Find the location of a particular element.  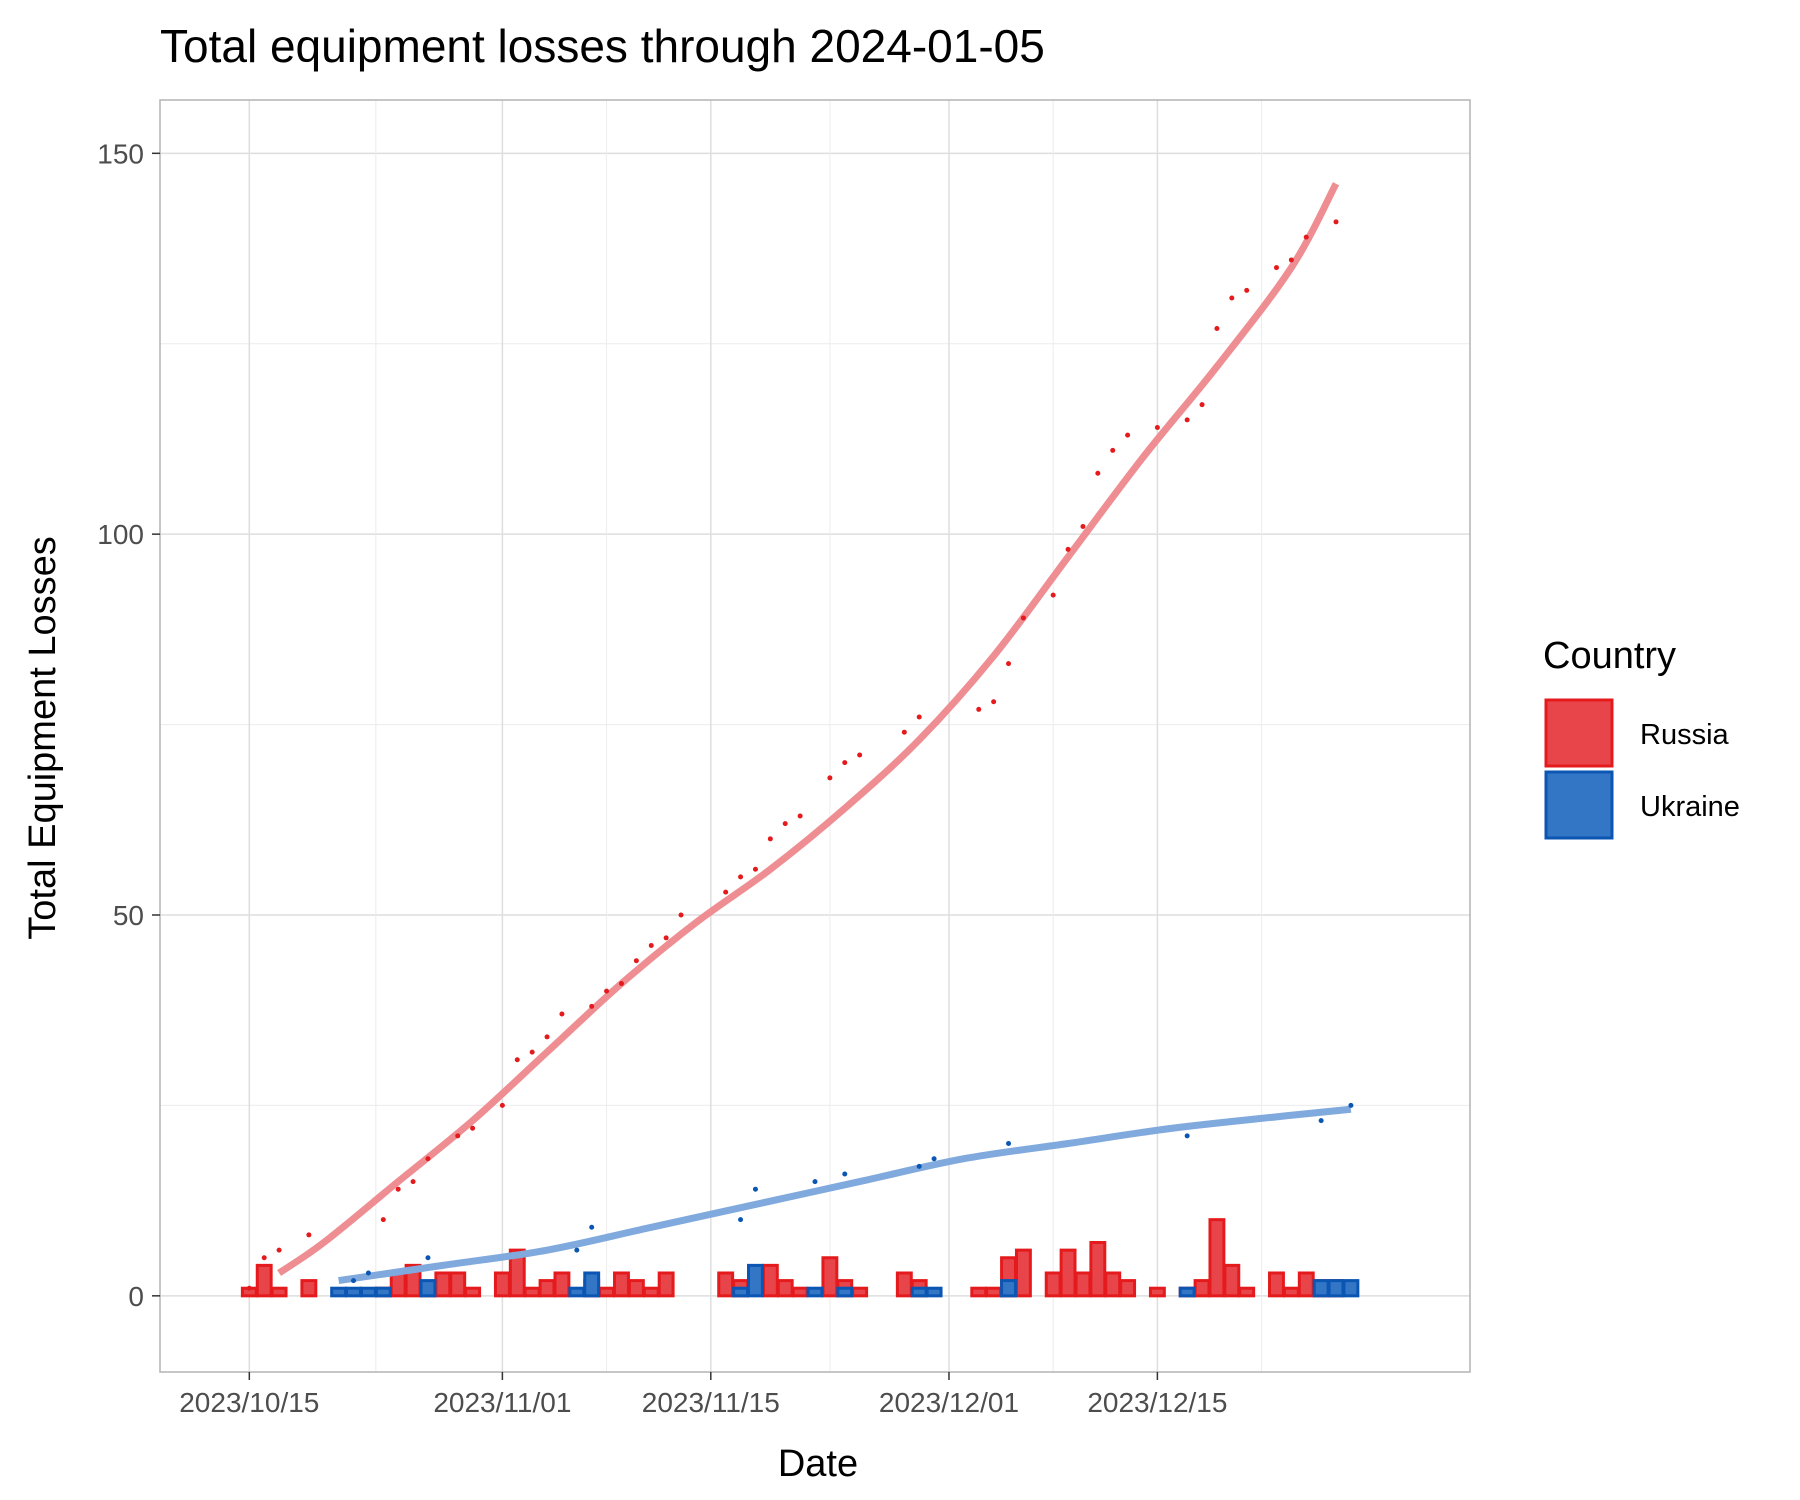

x-tick-label: 2023/11/15 is located at coordinates (711, 1402).